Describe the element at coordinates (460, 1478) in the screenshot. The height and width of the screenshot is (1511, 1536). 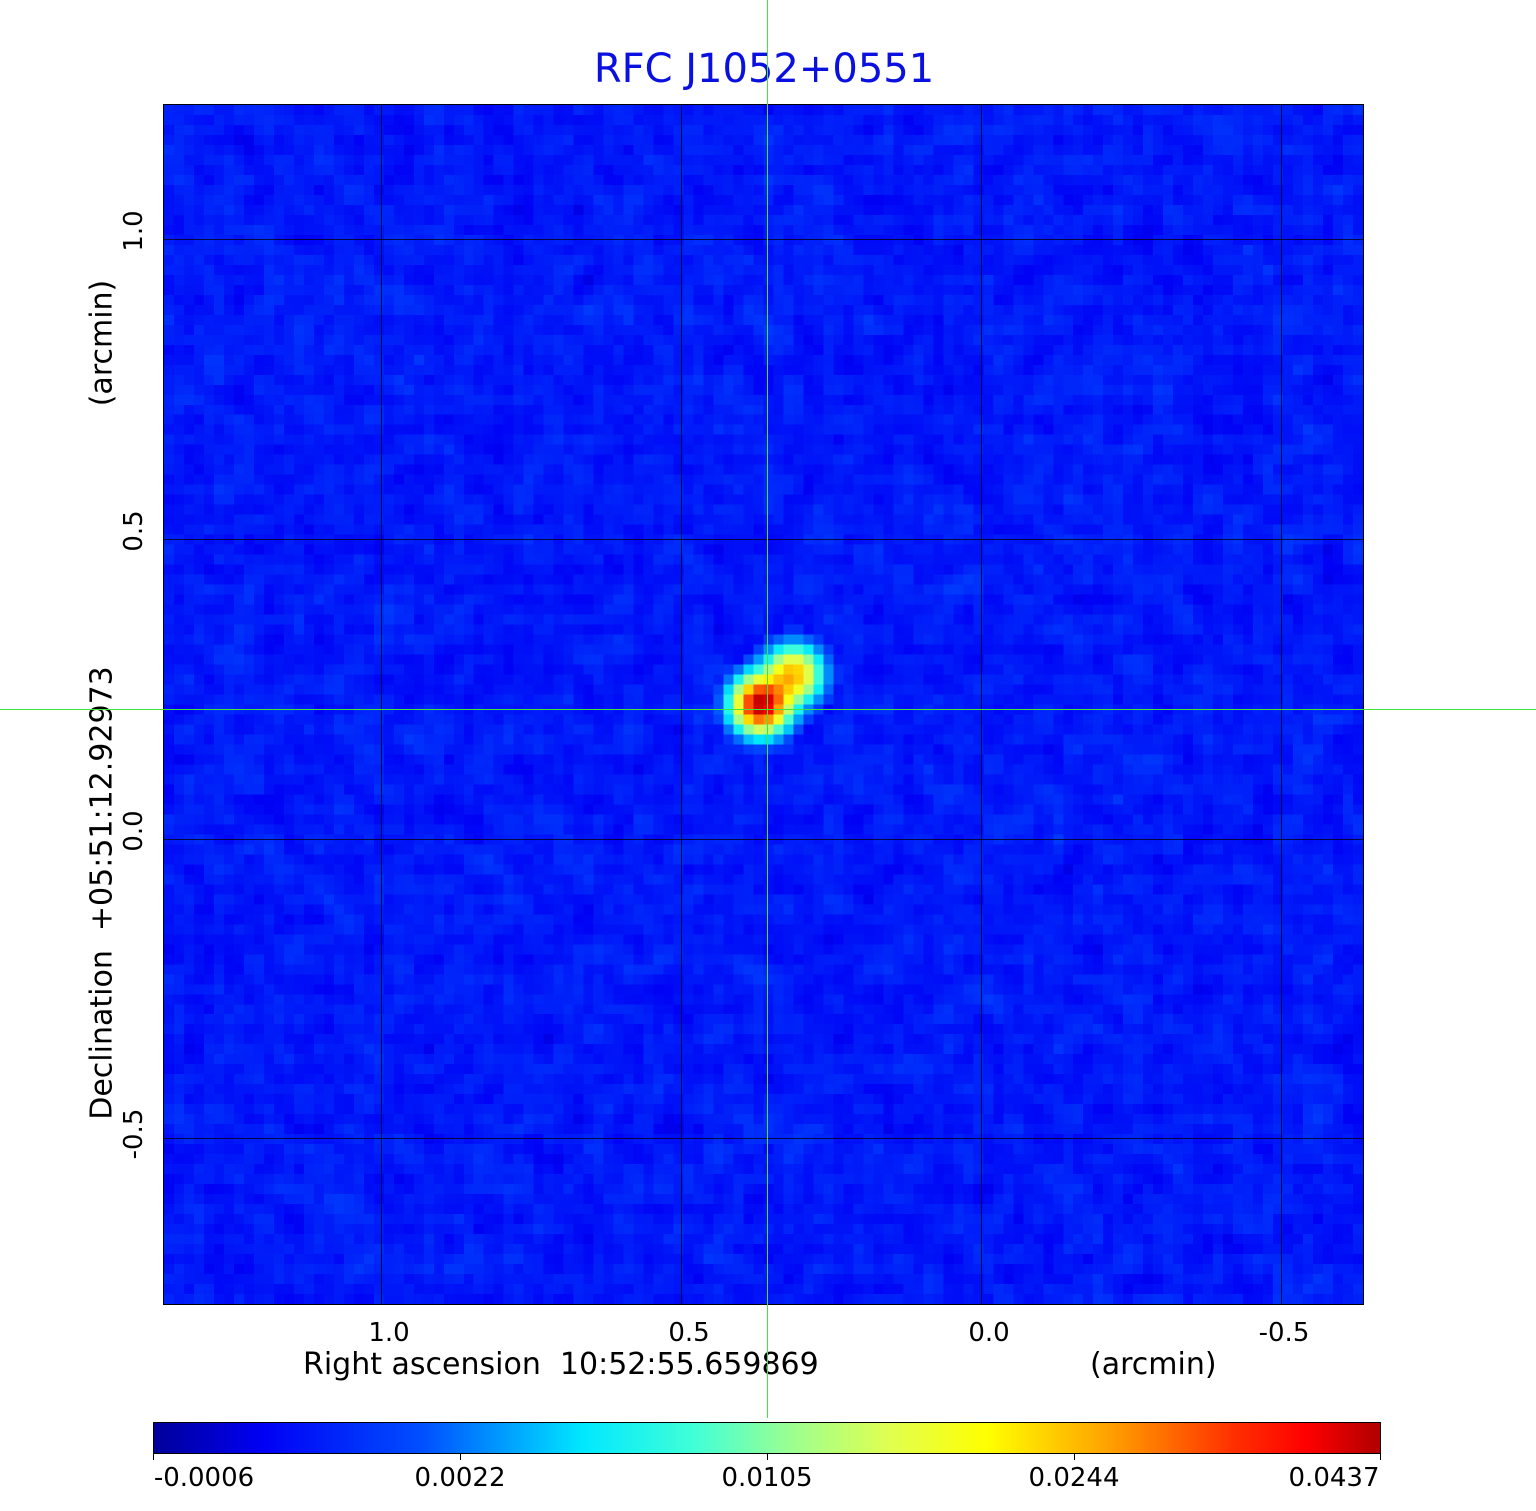
I see `colorbar-label: 0.0022` at that location.